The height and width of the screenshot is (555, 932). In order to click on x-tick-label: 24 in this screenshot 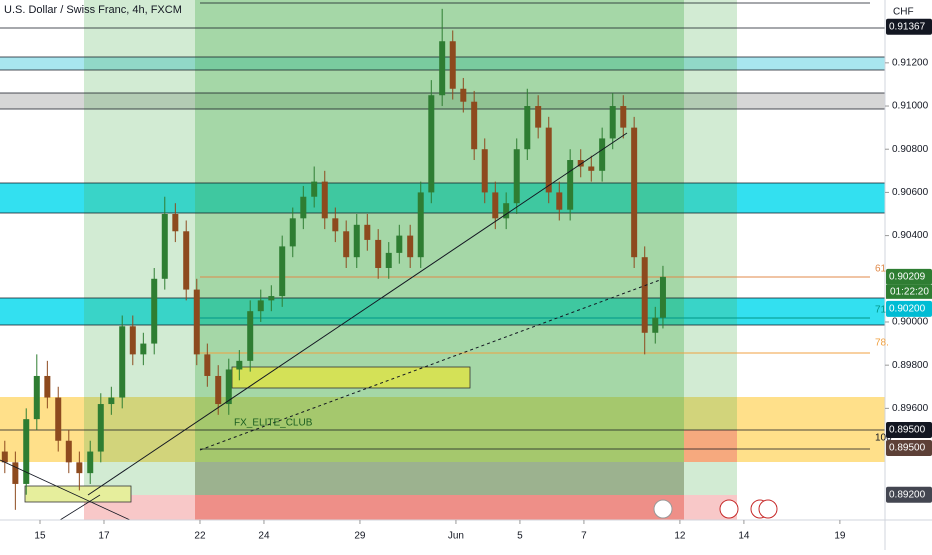, I will do `click(264, 536)`.